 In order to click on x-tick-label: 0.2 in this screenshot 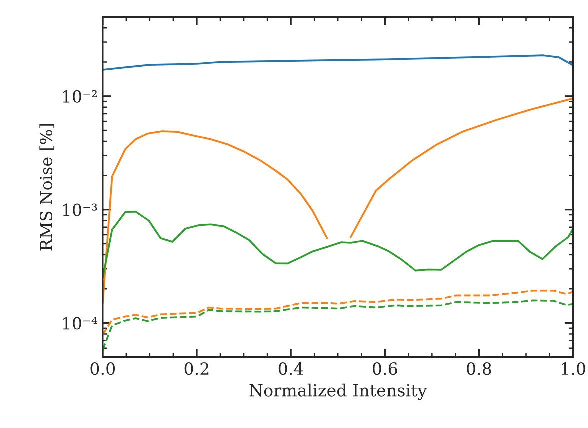, I will do `click(196, 369)`.